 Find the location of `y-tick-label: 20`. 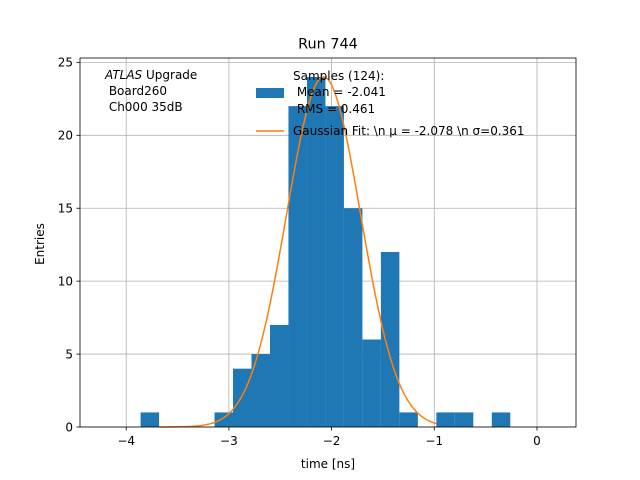

y-tick-label: 20 is located at coordinates (65, 136).